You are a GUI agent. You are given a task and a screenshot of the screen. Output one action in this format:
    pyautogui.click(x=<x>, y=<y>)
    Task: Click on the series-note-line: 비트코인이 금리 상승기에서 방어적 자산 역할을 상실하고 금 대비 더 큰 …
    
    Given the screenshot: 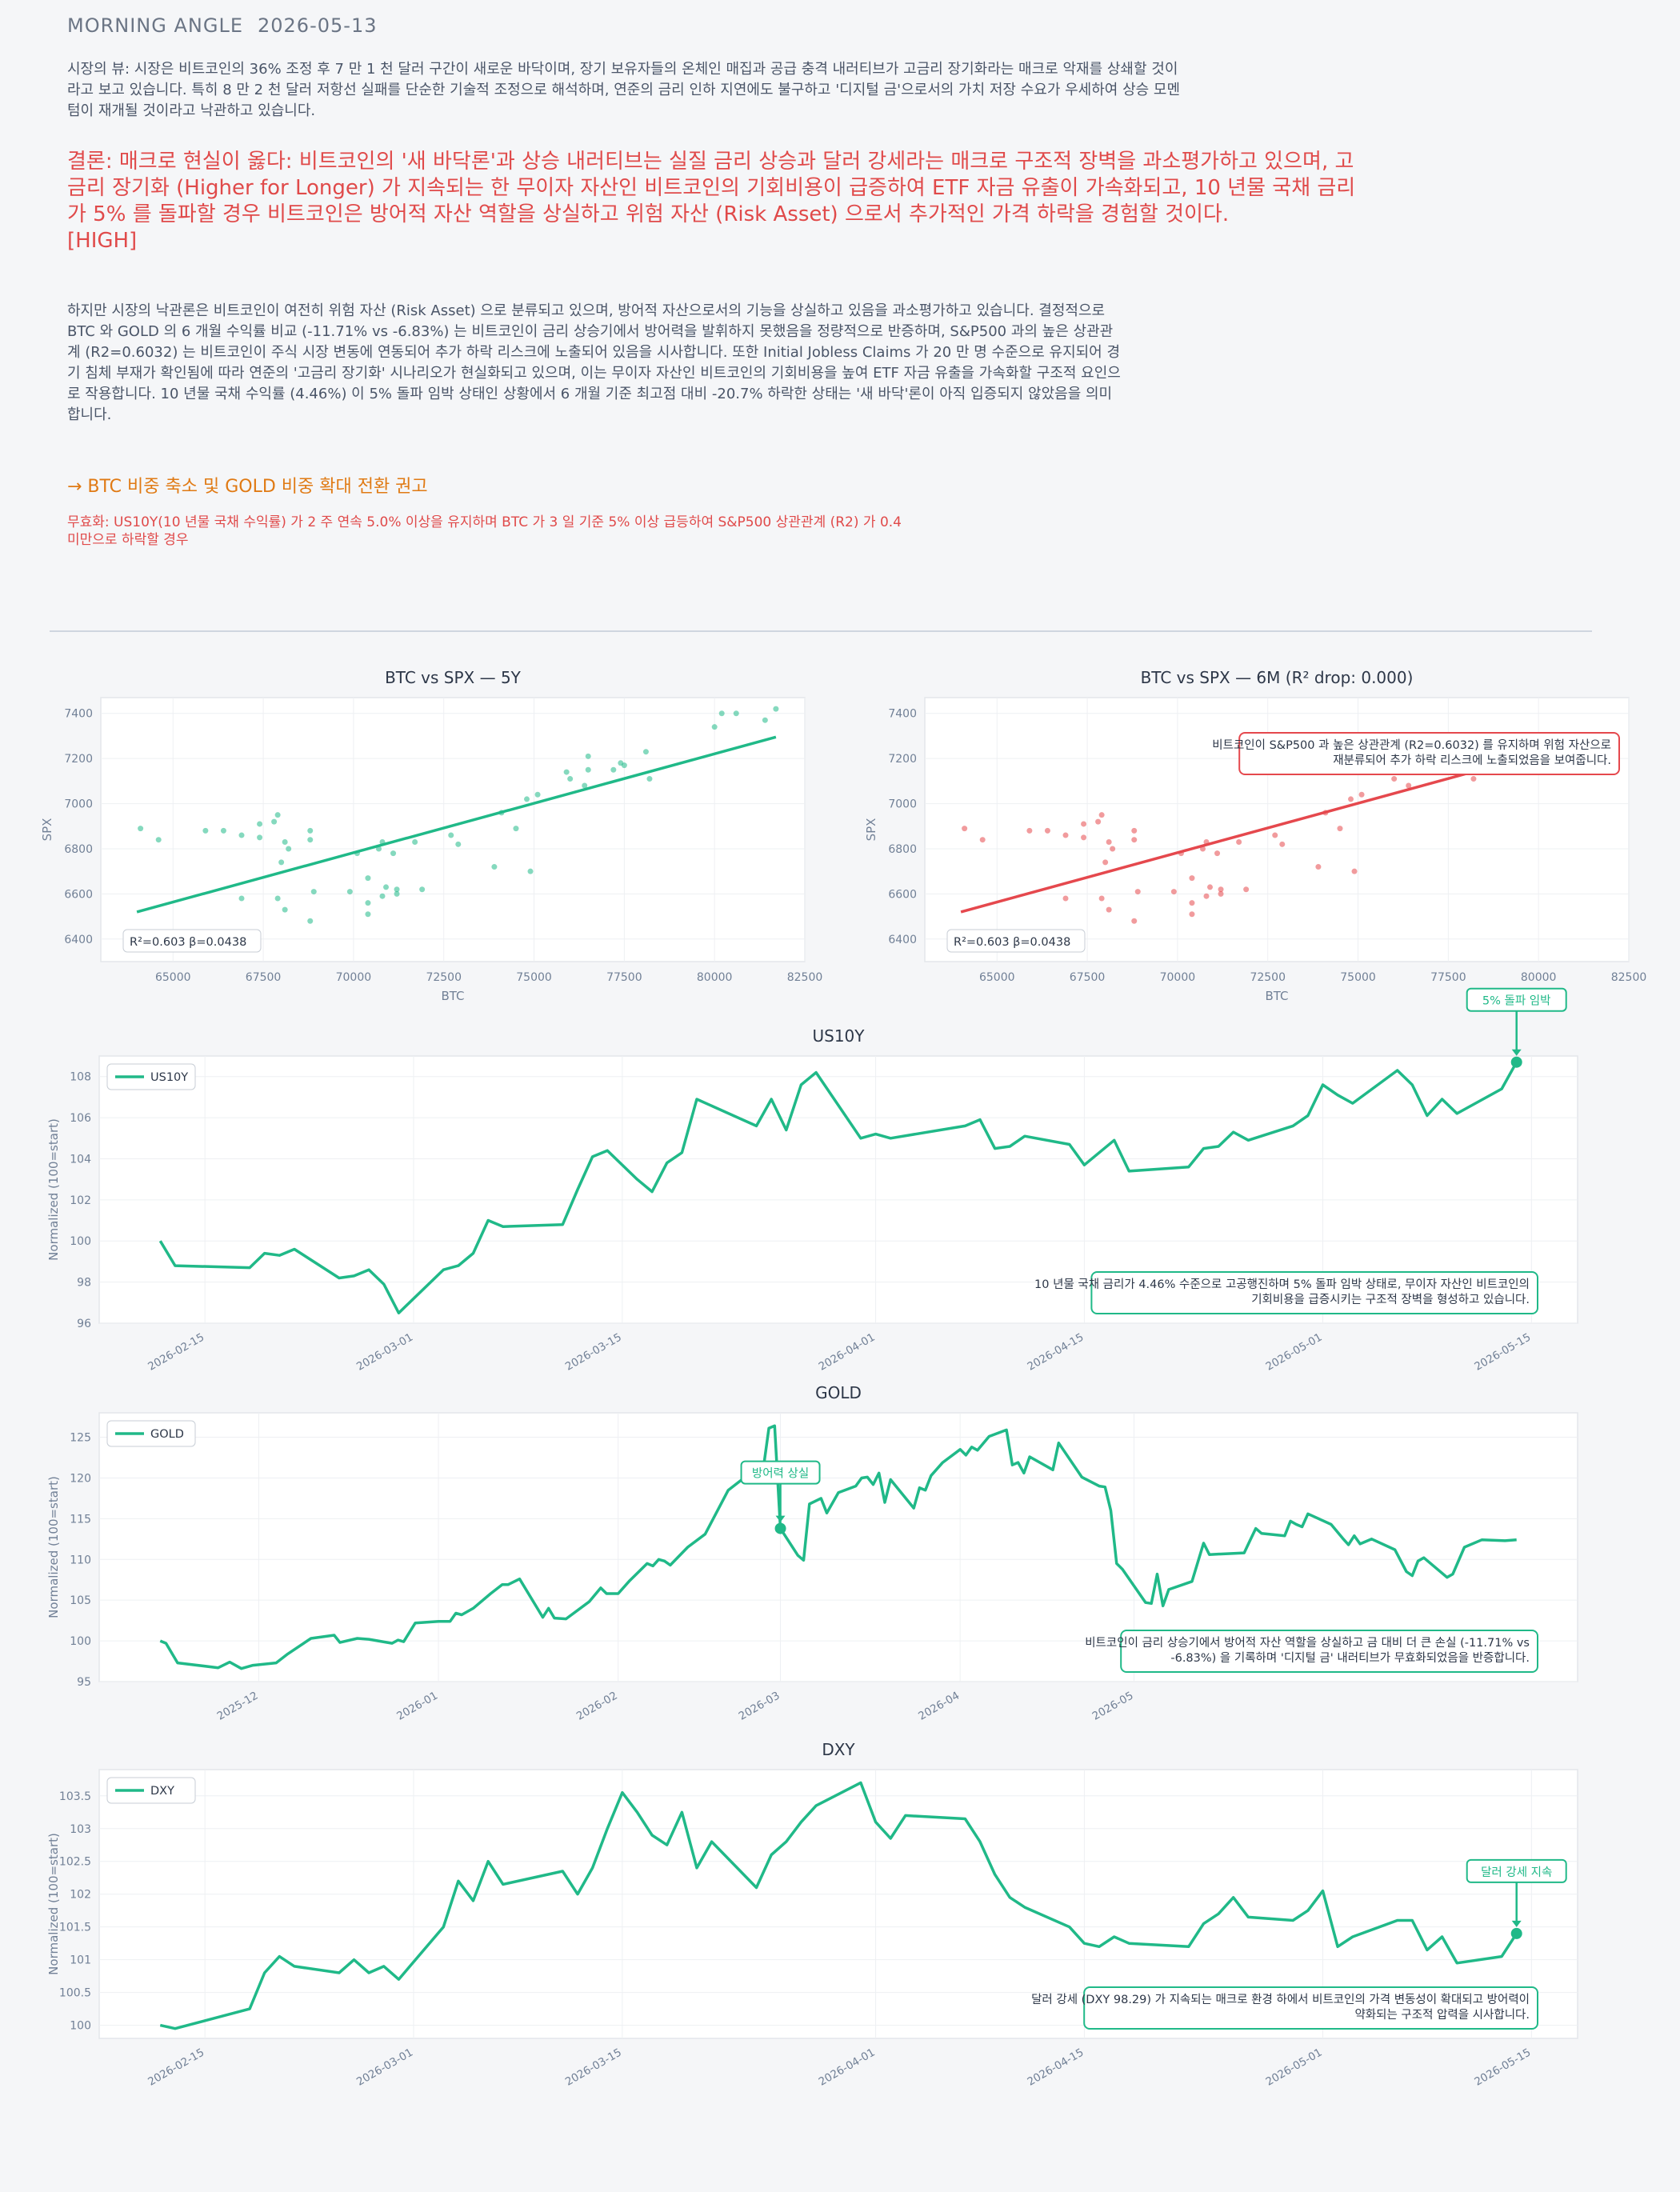 What is the action you would take?
    pyautogui.click(x=1307, y=1643)
    